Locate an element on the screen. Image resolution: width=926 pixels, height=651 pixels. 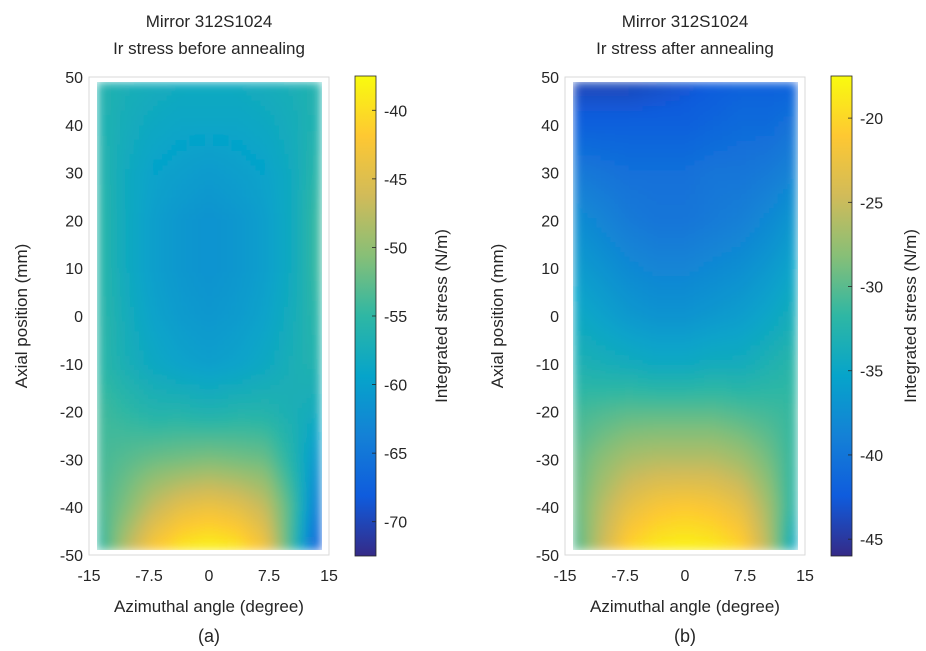
panel-a-x-axis-label: Azimuthal angle (degree) is located at coordinates (209, 606).